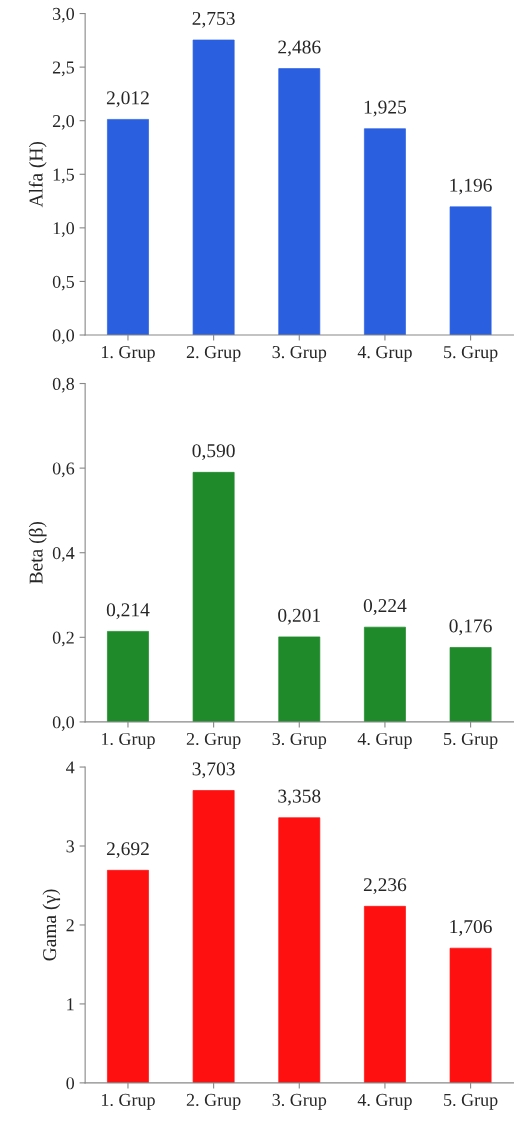  I want to click on data-label: 0,590, so click(213, 452).